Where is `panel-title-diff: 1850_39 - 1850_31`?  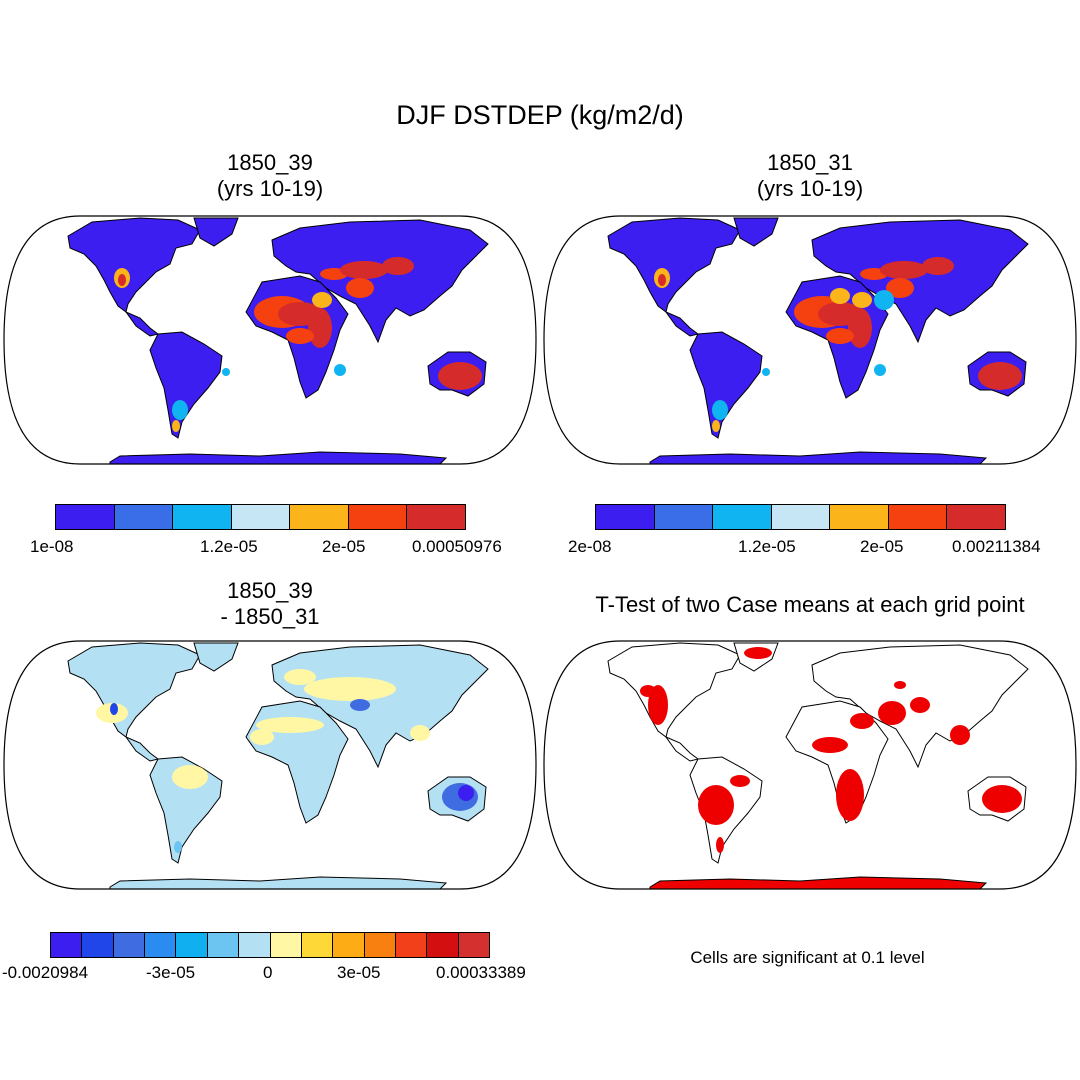
panel-title-diff: 1850_39 - 1850_31 is located at coordinates (270, 604).